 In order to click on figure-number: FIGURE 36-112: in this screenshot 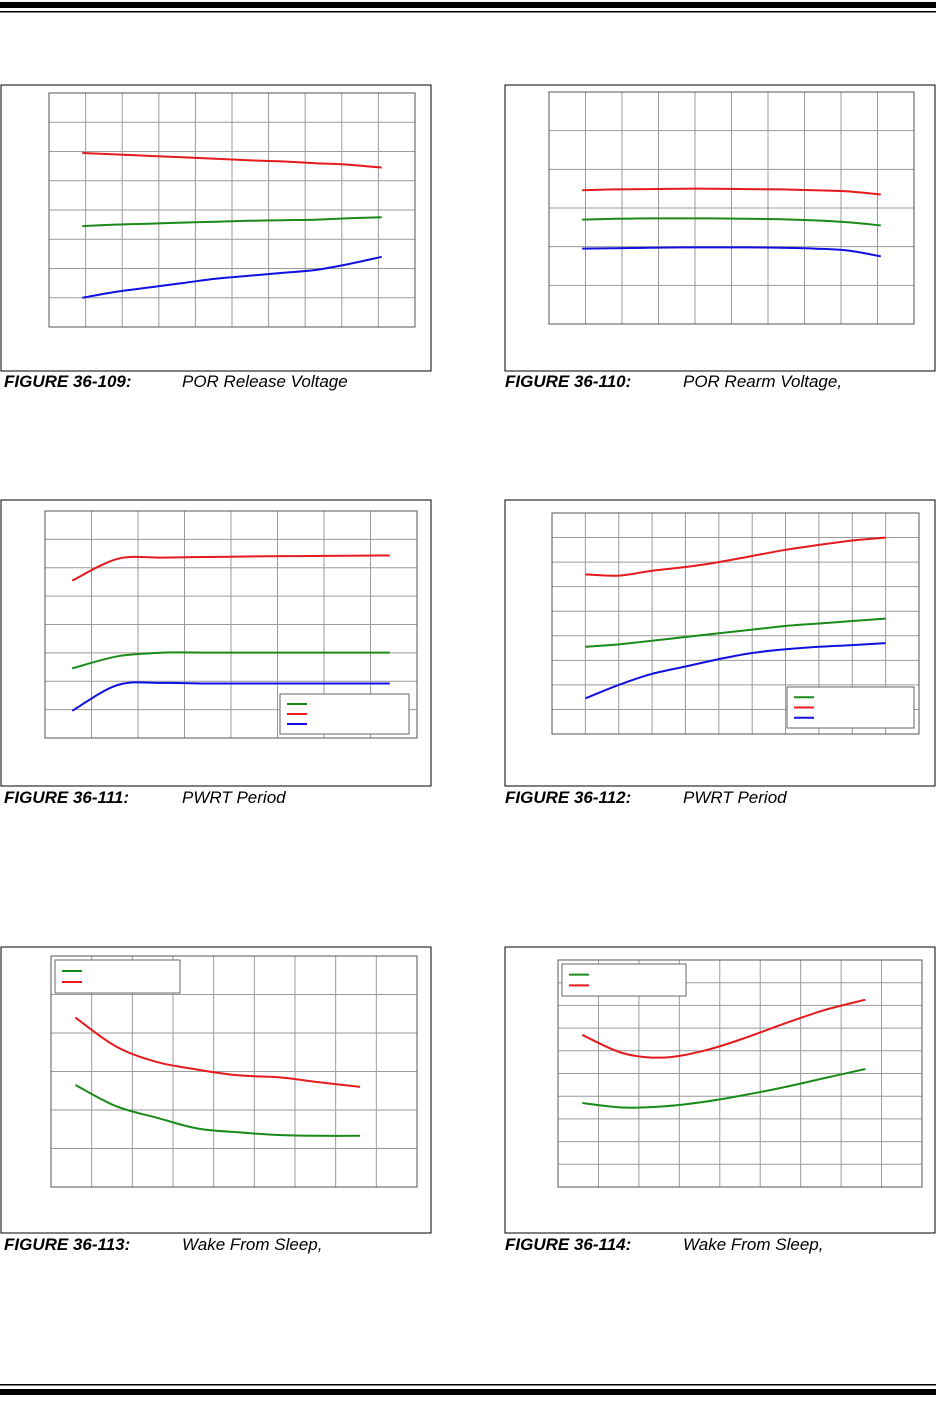, I will do `click(568, 797)`.